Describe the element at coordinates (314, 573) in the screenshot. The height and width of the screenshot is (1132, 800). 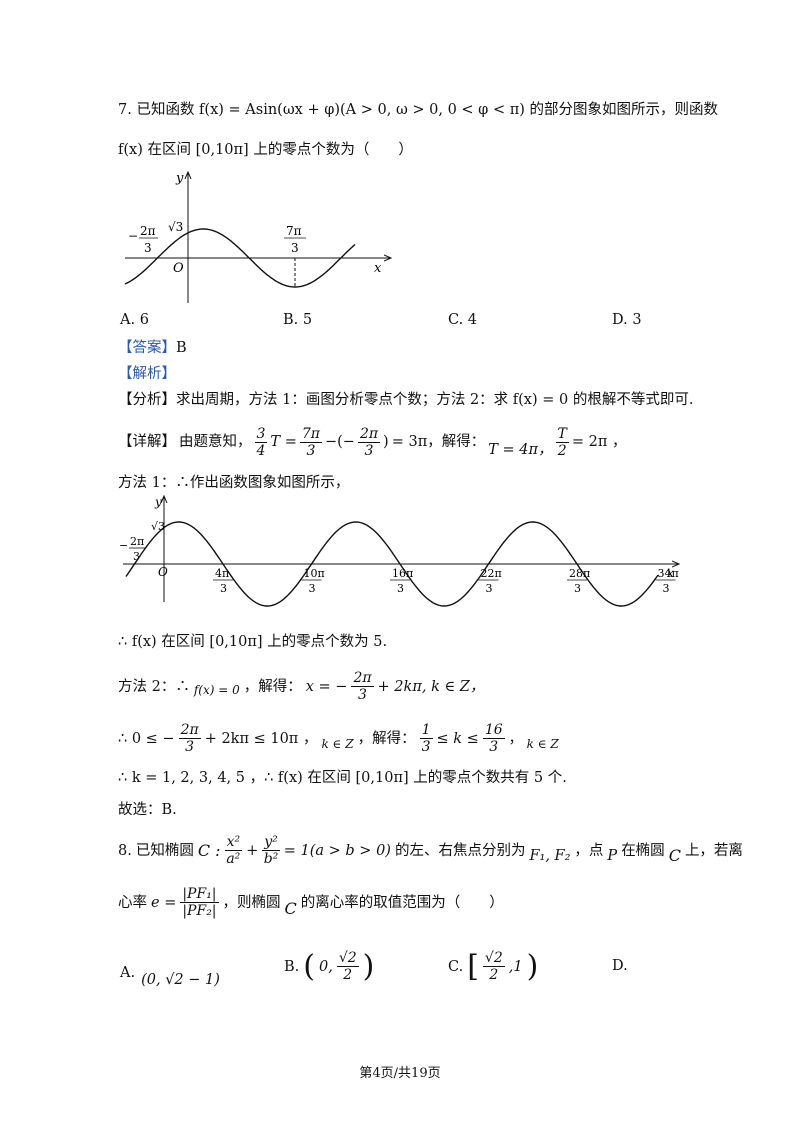
I see `x-tick-numerator: 10π` at that location.